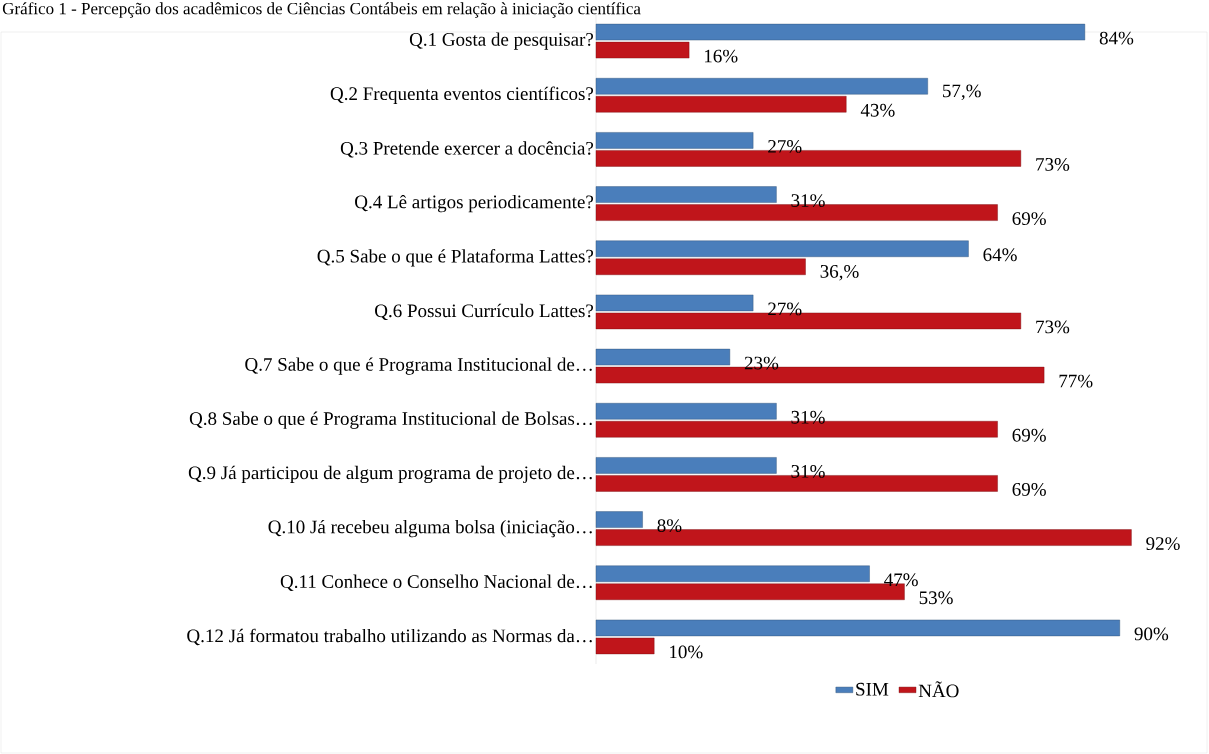 Image resolution: width=1209 pixels, height=754 pixels. Describe the element at coordinates (721, 56) in the screenshot. I see `data-label: 16%` at that location.